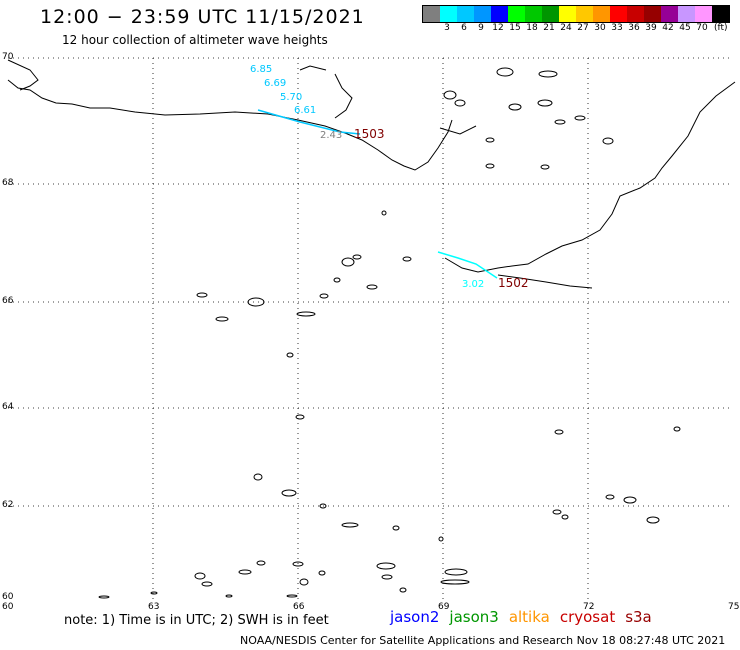  What do you see at coordinates (600, 28) in the screenshot?
I see `legend-label: 30` at bounding box center [600, 28].